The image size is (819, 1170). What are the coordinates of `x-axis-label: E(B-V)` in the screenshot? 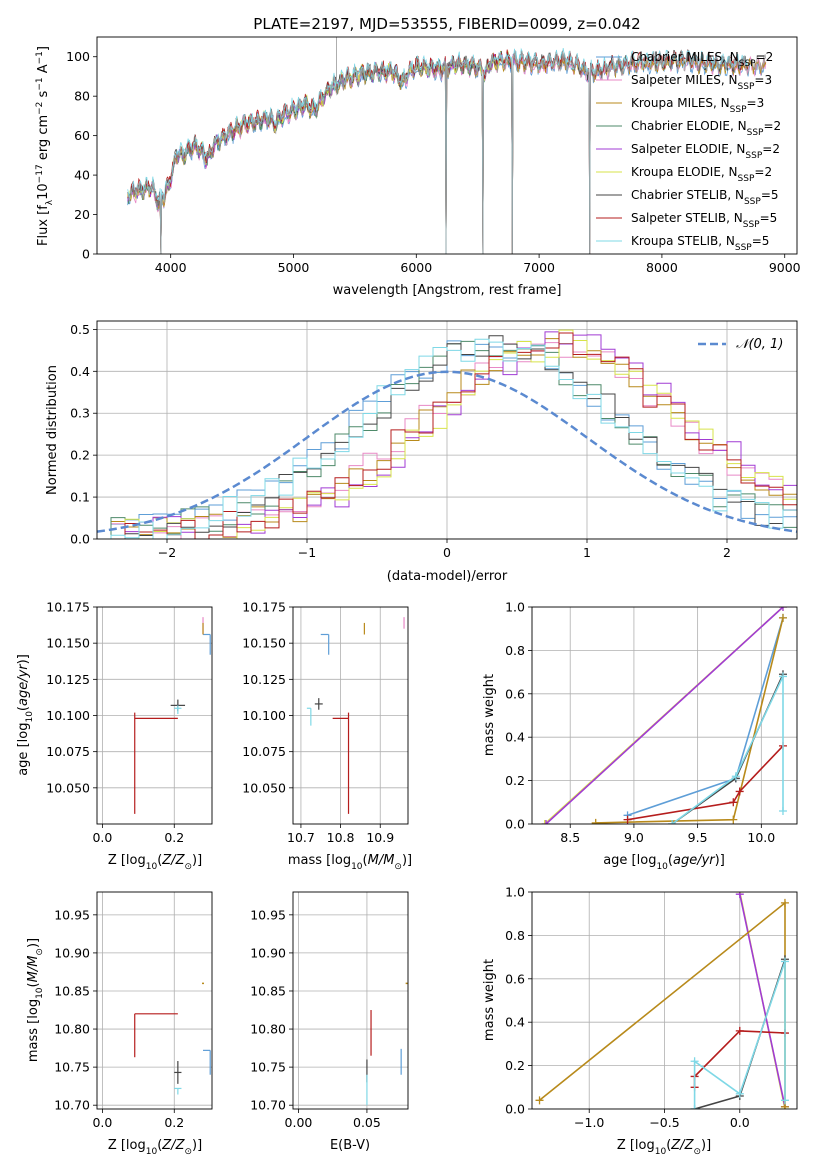 It's located at (350, 1145).